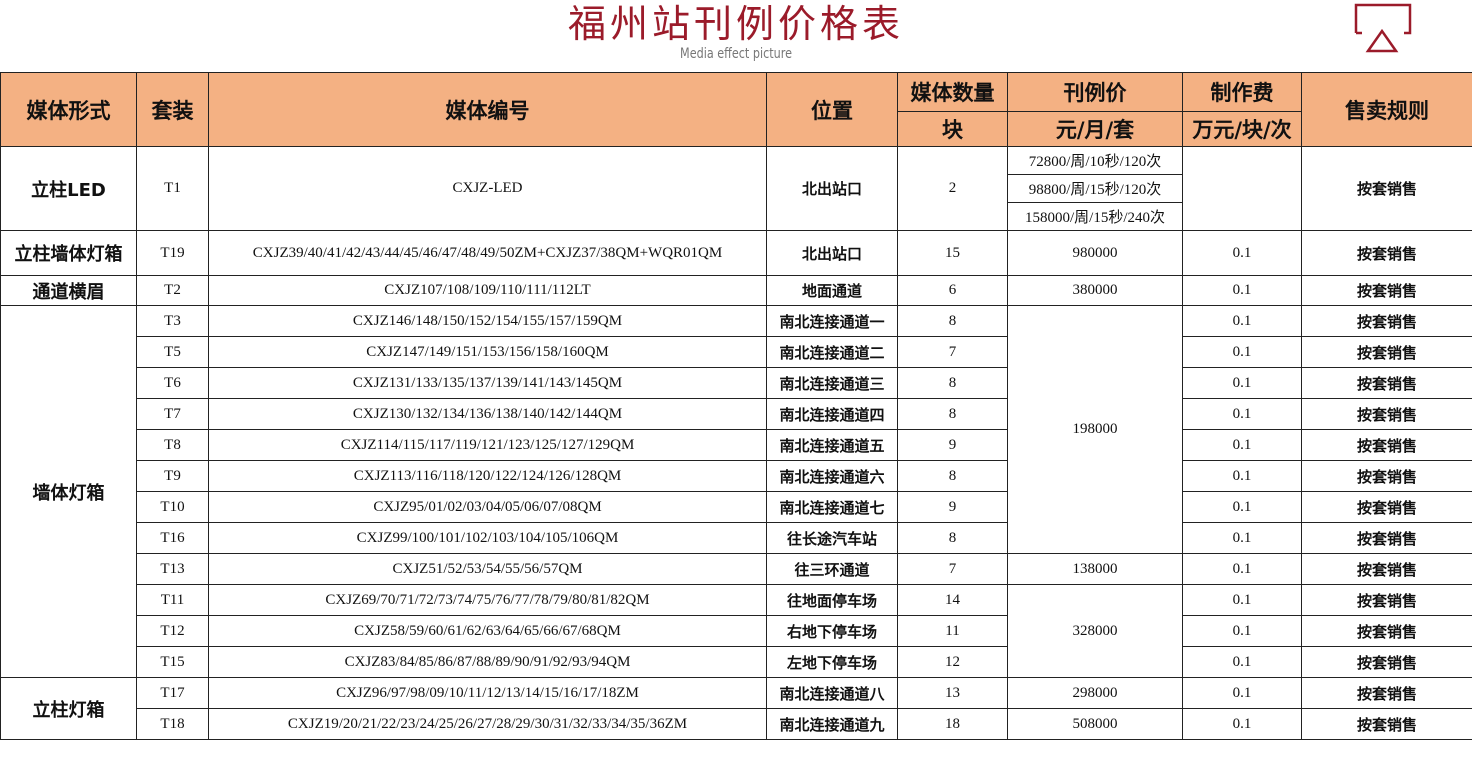 This screenshot has width=1472, height=762. Describe the element at coordinates (487, 476) in the screenshot. I see `cell-code: CXJZ113/116/118/120/122/124/126/128QM` at that location.